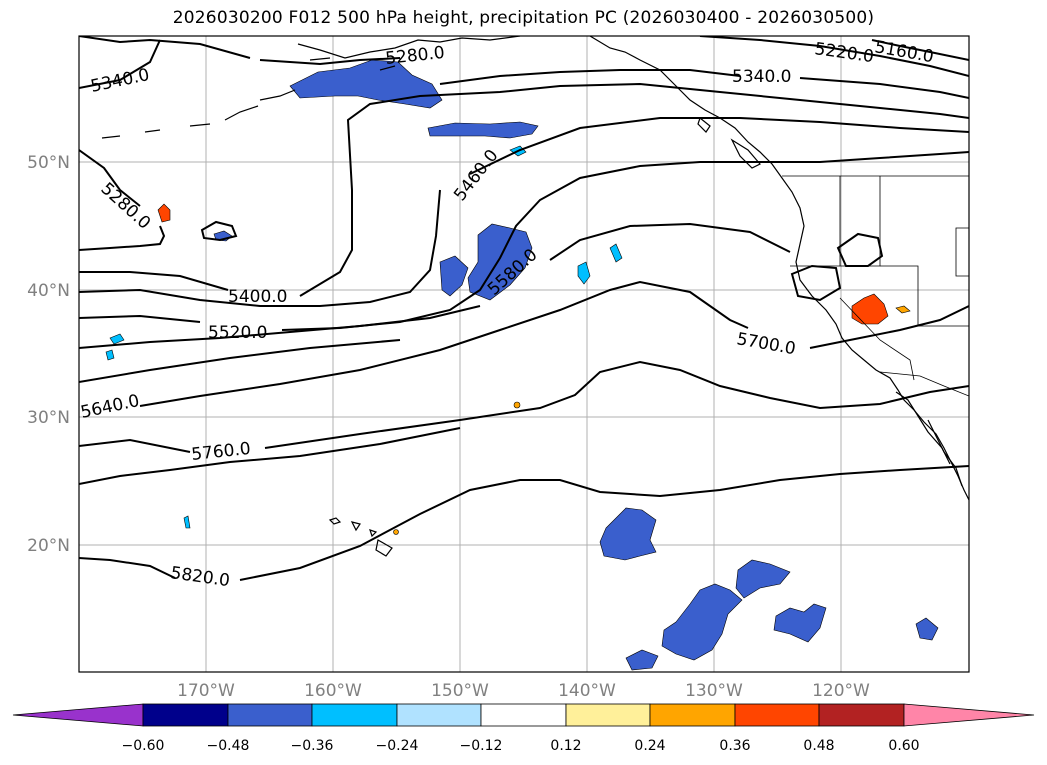 Image resolution: width=1047 pixels, height=765 pixels. Describe the element at coordinates (745, 153) in the screenshot. I see `island-vancouver` at that location.